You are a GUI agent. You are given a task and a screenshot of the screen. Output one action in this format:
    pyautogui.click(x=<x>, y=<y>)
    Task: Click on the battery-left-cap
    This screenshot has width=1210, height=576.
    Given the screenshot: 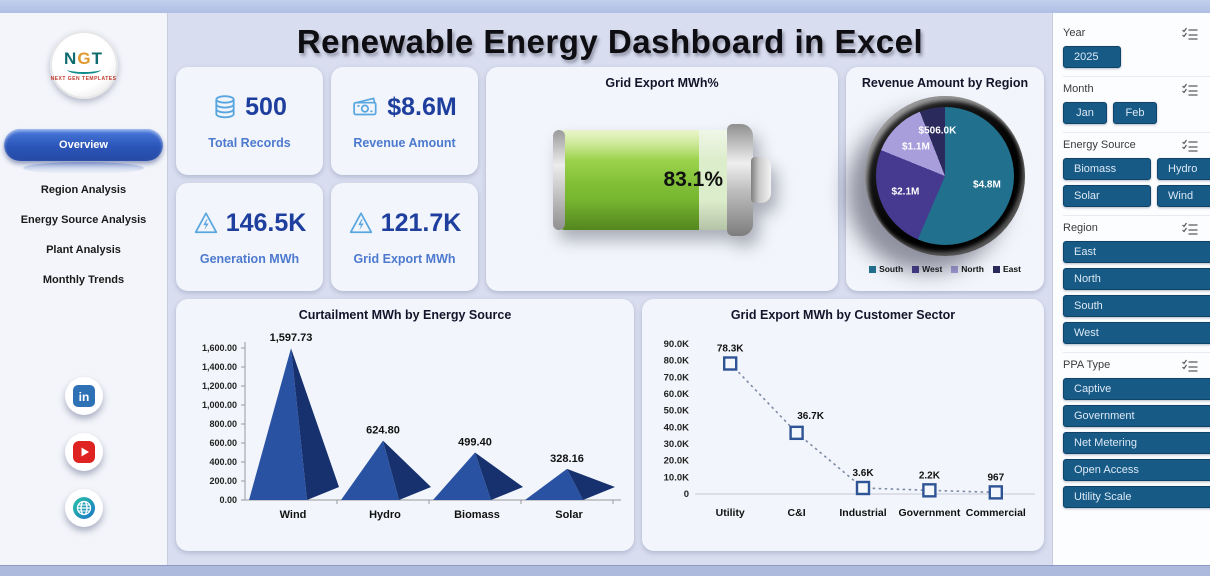 What is the action you would take?
    pyautogui.click(x=559, y=180)
    